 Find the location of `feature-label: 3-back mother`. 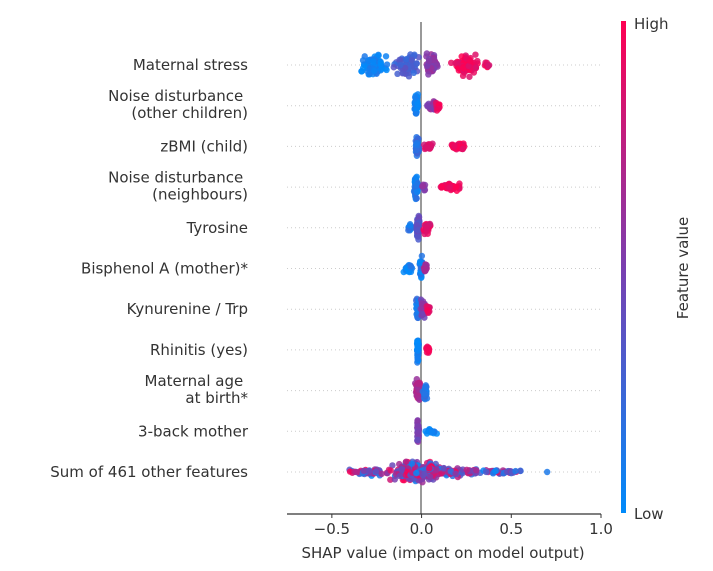

feature-label: 3-back mother is located at coordinates (193, 431).